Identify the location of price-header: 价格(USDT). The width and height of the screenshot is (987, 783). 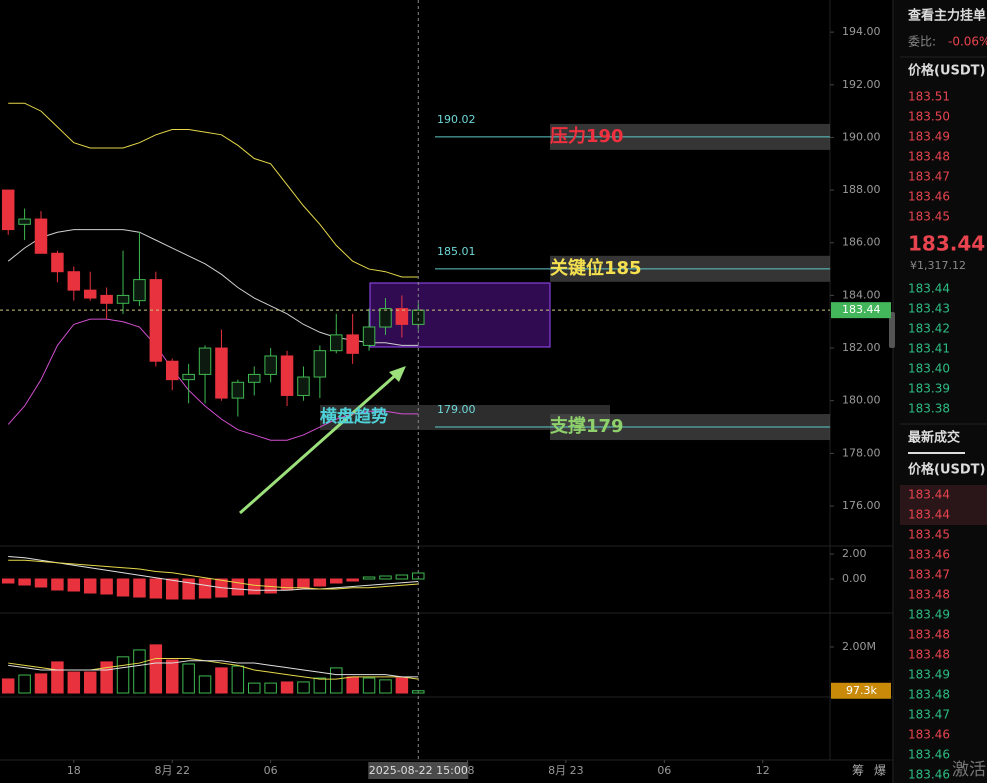
(946, 71).